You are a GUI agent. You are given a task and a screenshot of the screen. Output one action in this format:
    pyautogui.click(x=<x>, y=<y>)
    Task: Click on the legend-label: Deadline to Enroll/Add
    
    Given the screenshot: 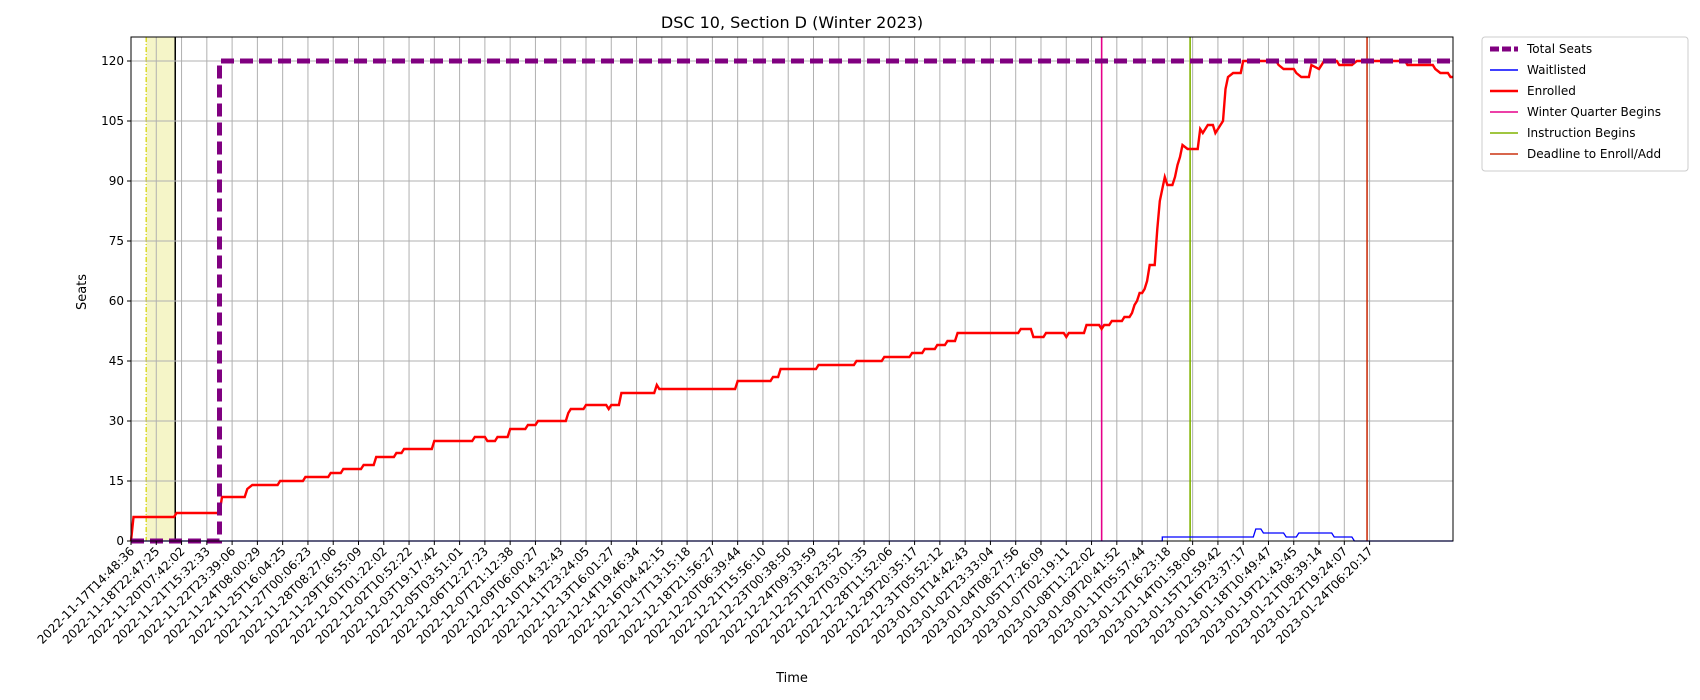 What is the action you would take?
    pyautogui.click(x=1594, y=154)
    